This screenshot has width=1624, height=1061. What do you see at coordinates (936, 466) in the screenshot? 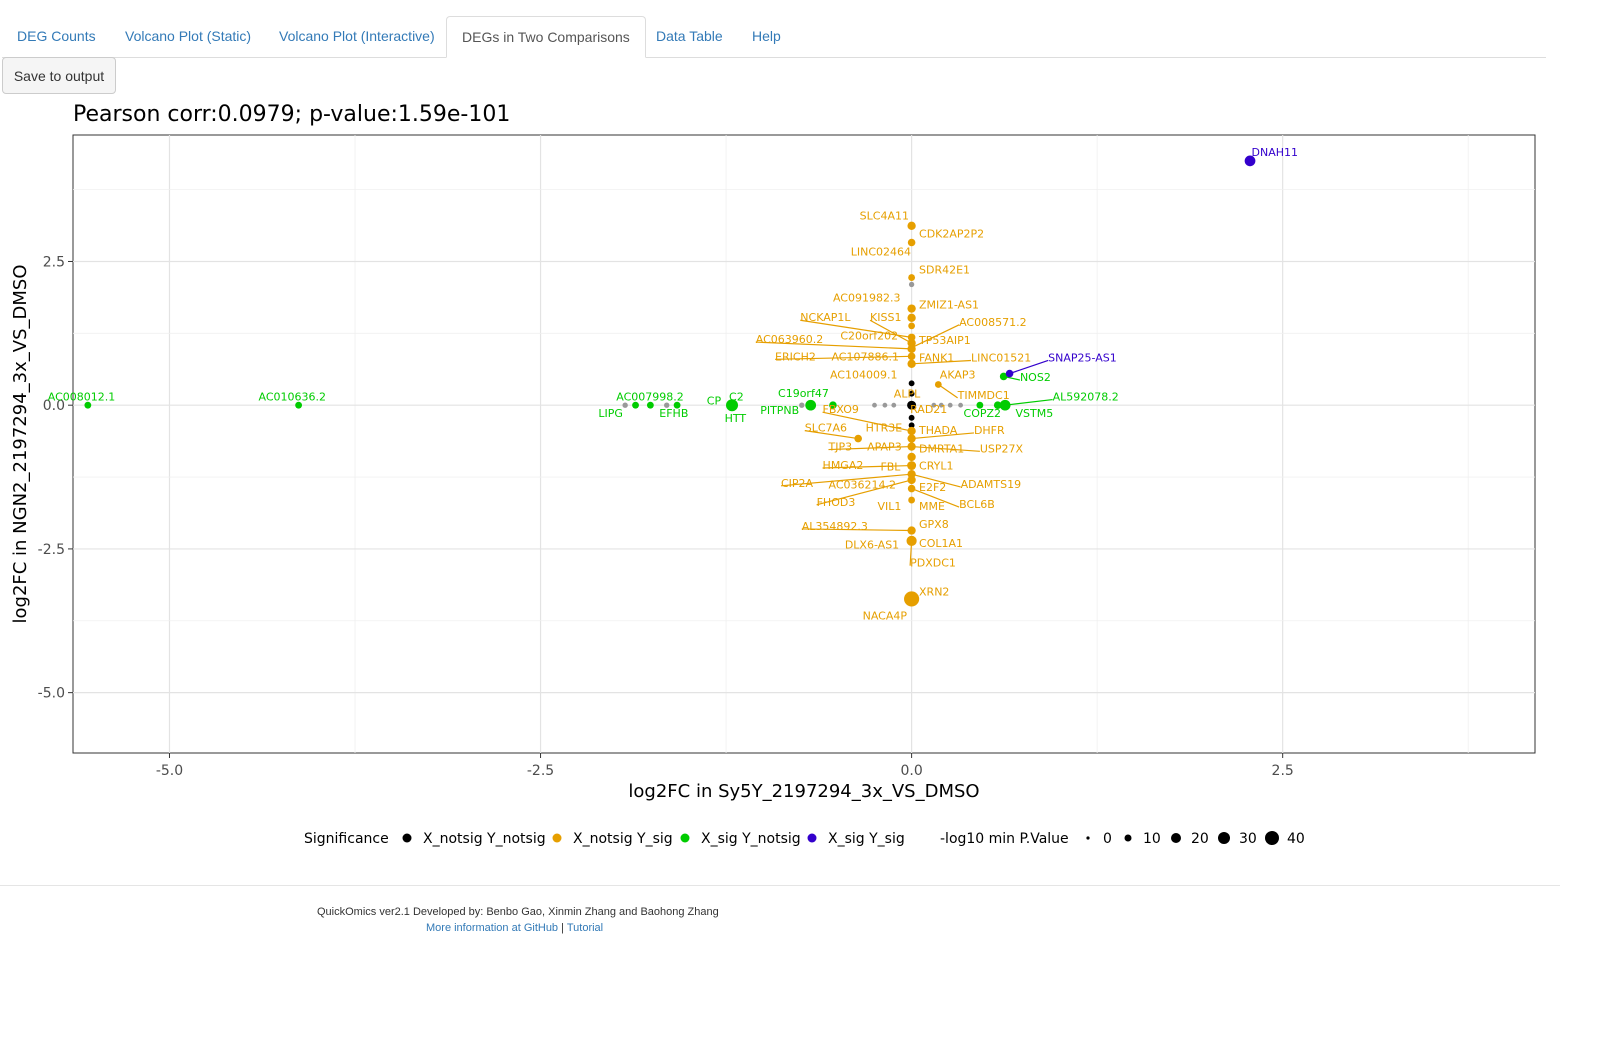
I see `gene-label: CRYL1` at bounding box center [936, 466].